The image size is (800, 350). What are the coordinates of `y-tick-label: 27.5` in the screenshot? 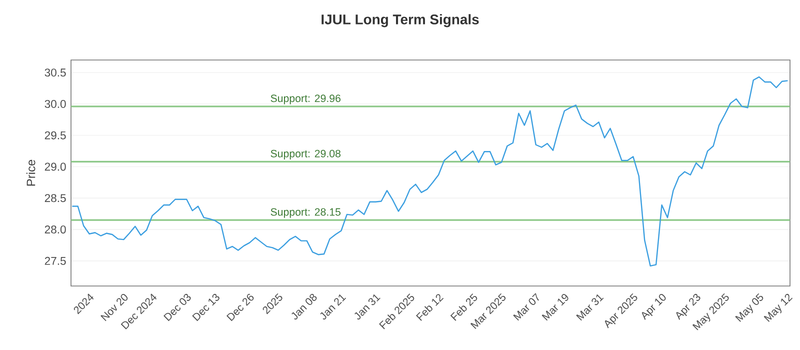 It's located at (55, 260).